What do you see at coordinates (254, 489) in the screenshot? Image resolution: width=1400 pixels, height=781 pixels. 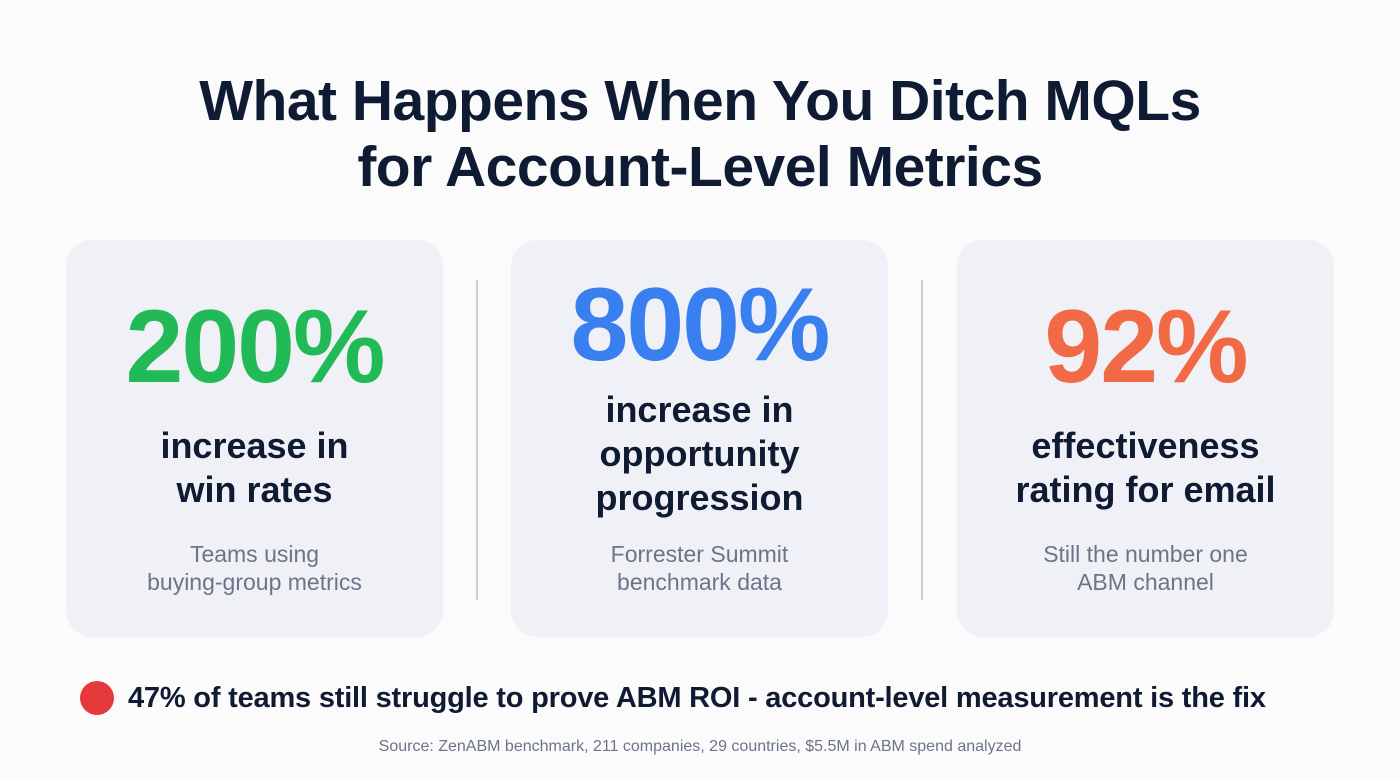 I see `stat-label-line: win rates` at bounding box center [254, 489].